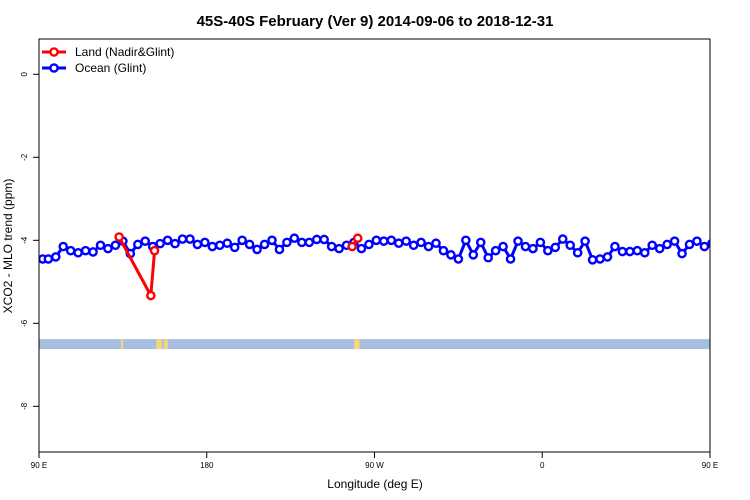 Image resolution: width=750 pixels, height=500 pixels. Describe the element at coordinates (374, 465) in the screenshot. I see `x-tick-label: 90 W` at that location.